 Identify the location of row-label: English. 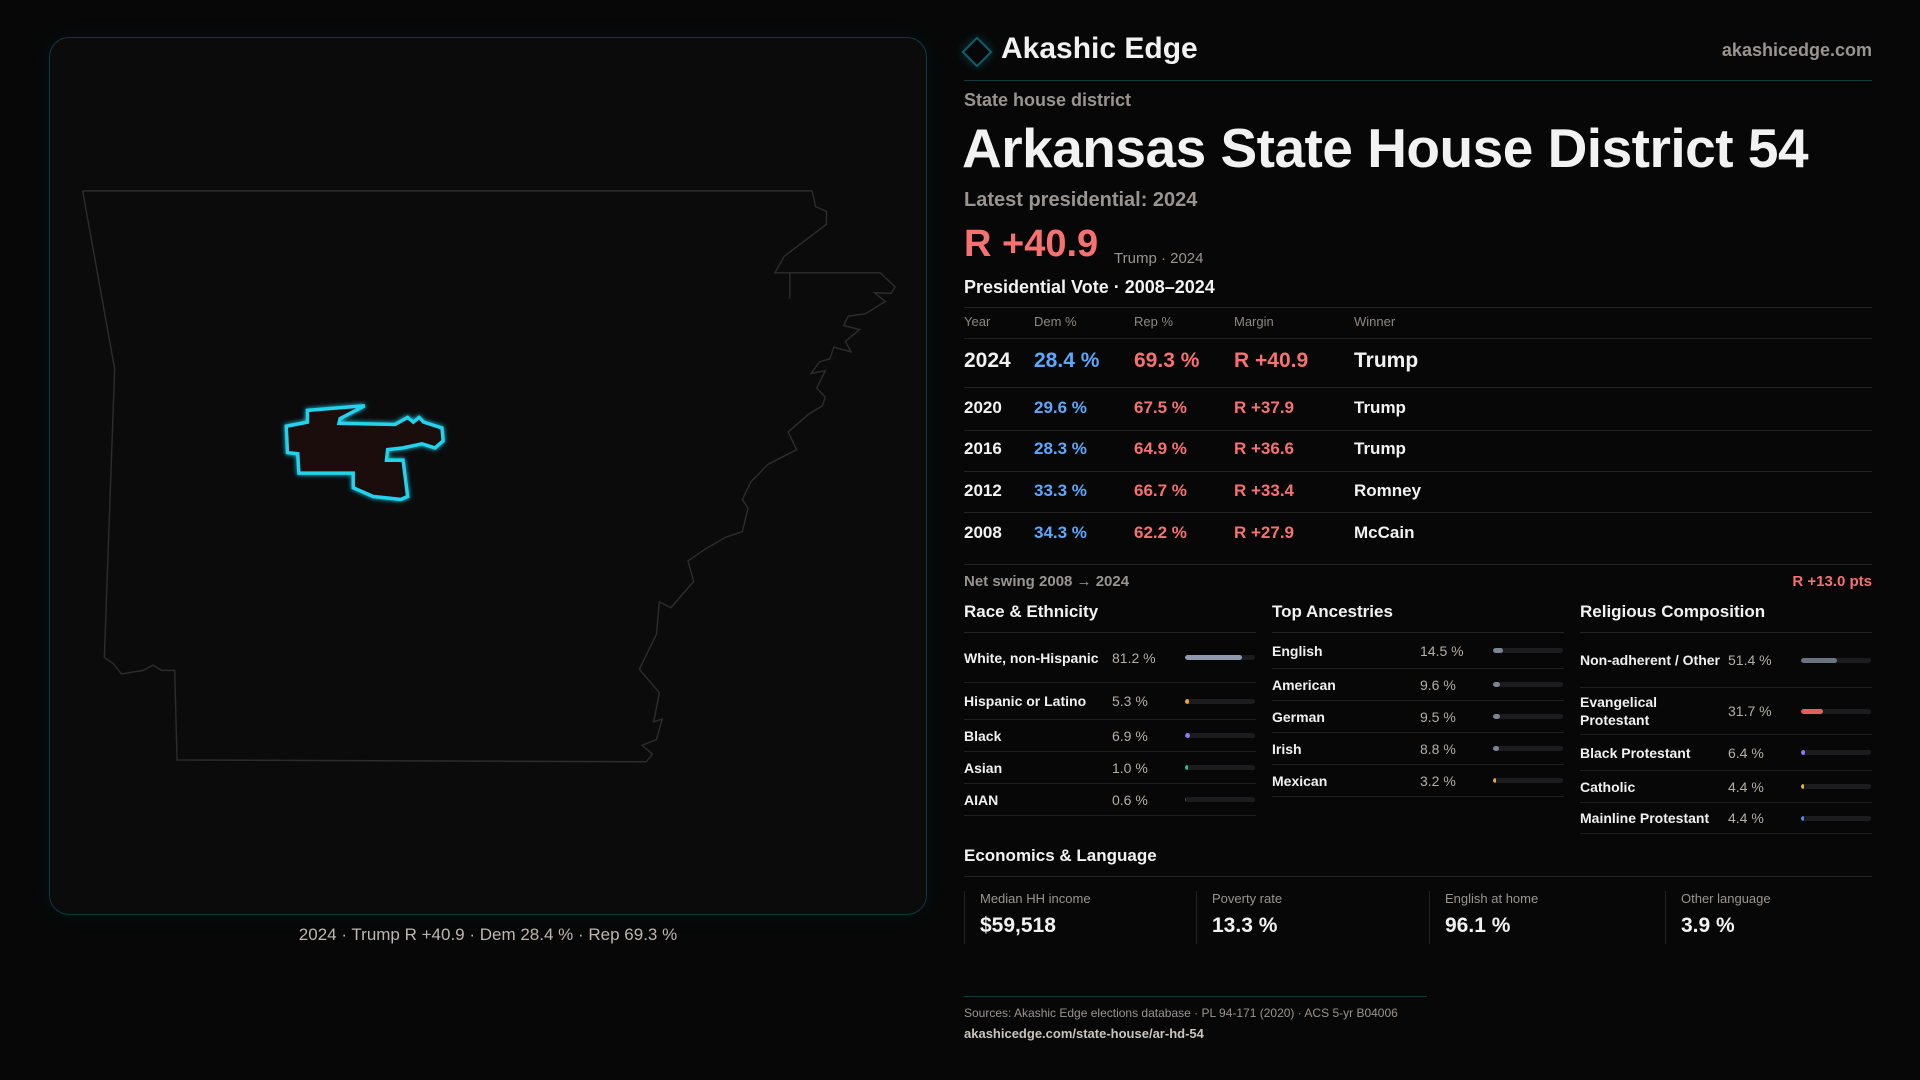
(1297, 650).